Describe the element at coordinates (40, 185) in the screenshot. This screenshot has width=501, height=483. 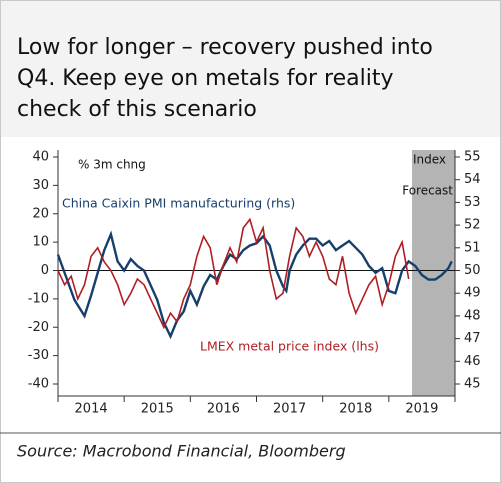
I see `y-tick-label: 30` at that location.